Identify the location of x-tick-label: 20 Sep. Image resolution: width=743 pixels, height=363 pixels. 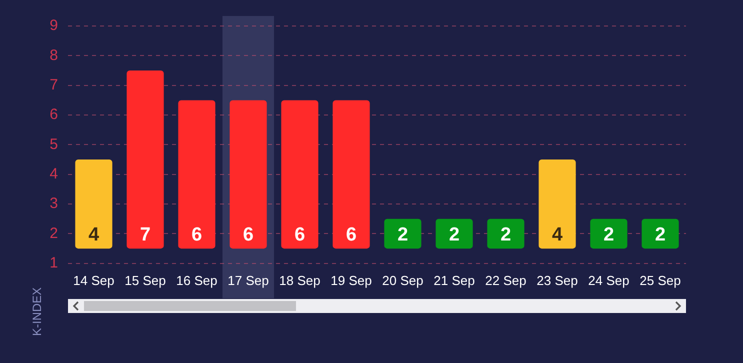
(403, 280).